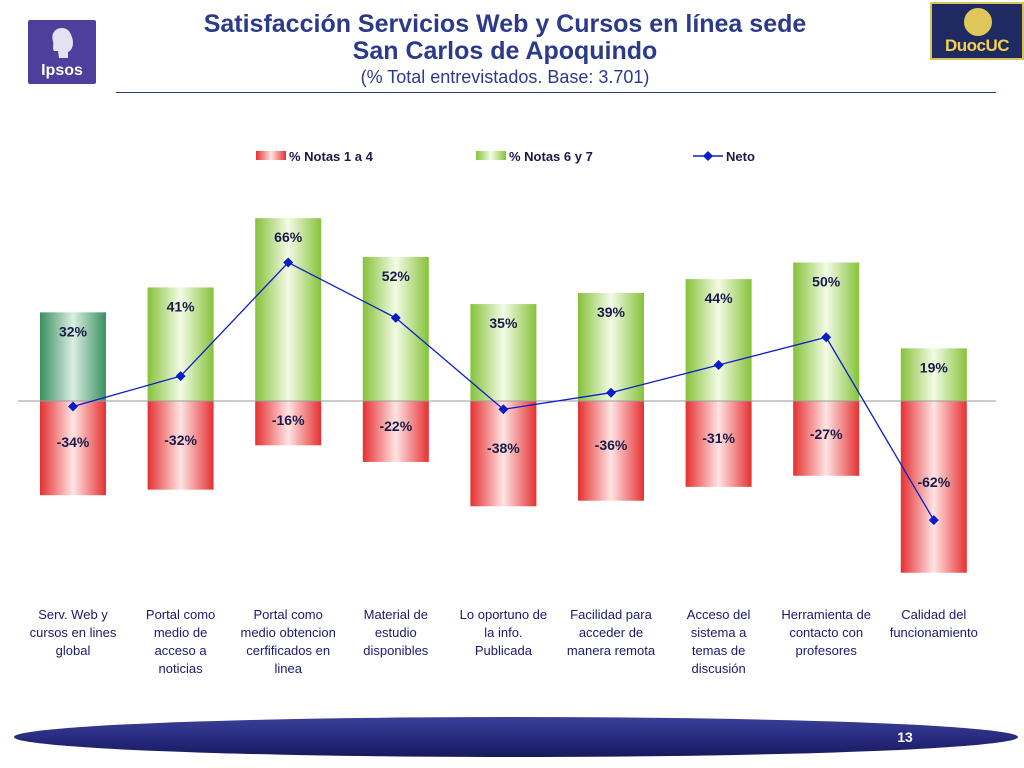  What do you see at coordinates (516, 737) in the screenshot?
I see `footer-band` at bounding box center [516, 737].